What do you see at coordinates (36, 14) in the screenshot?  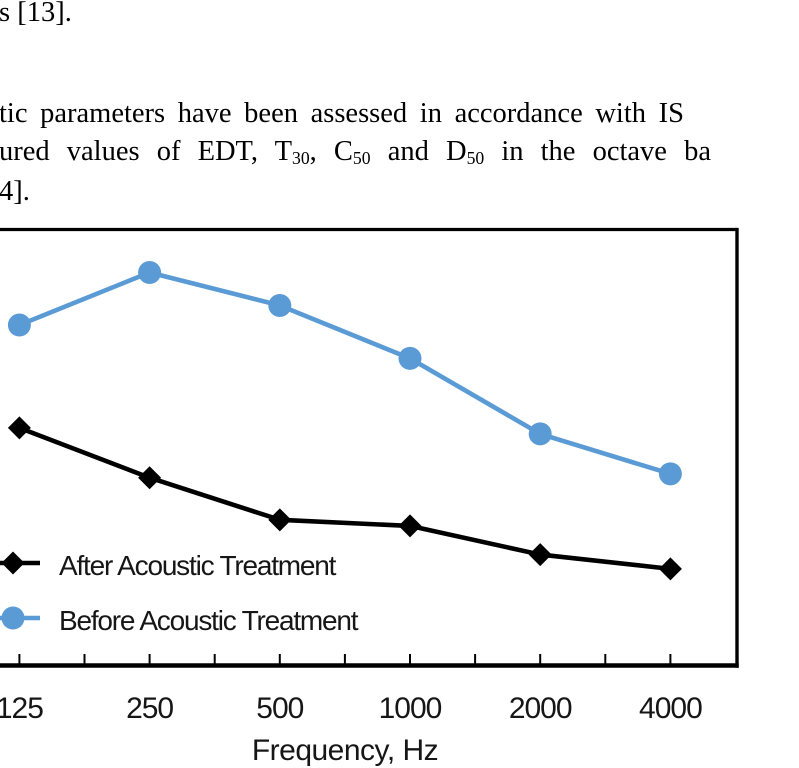 I see `paper-text-line-1: s [13].` at bounding box center [36, 14].